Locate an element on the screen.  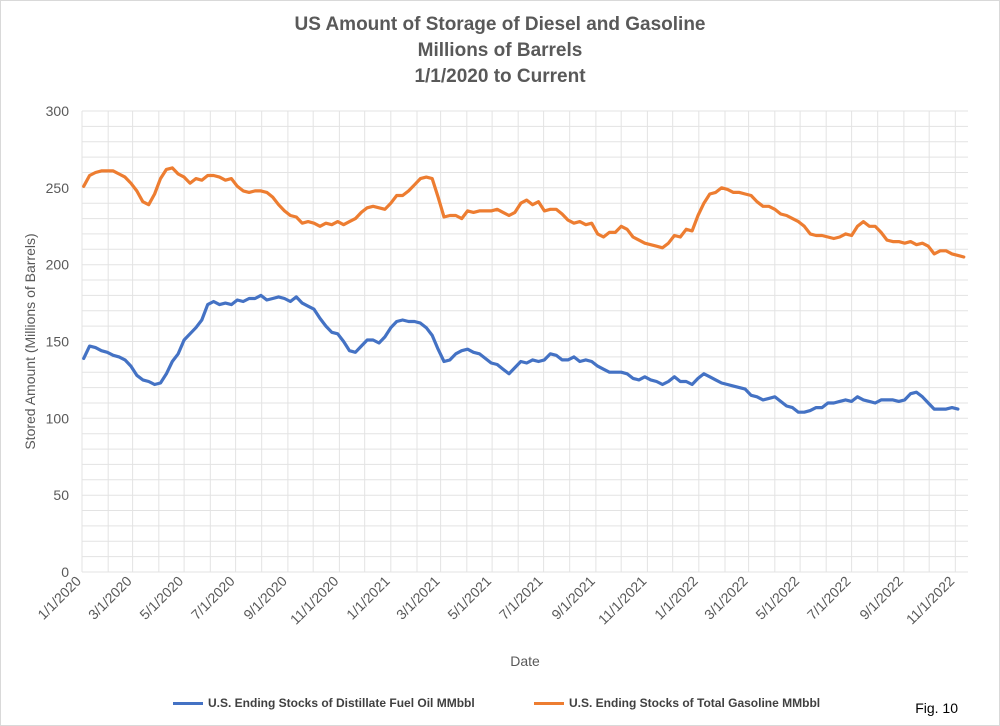
x-tick-label: 1/1/2021 is located at coordinates (368, 598).